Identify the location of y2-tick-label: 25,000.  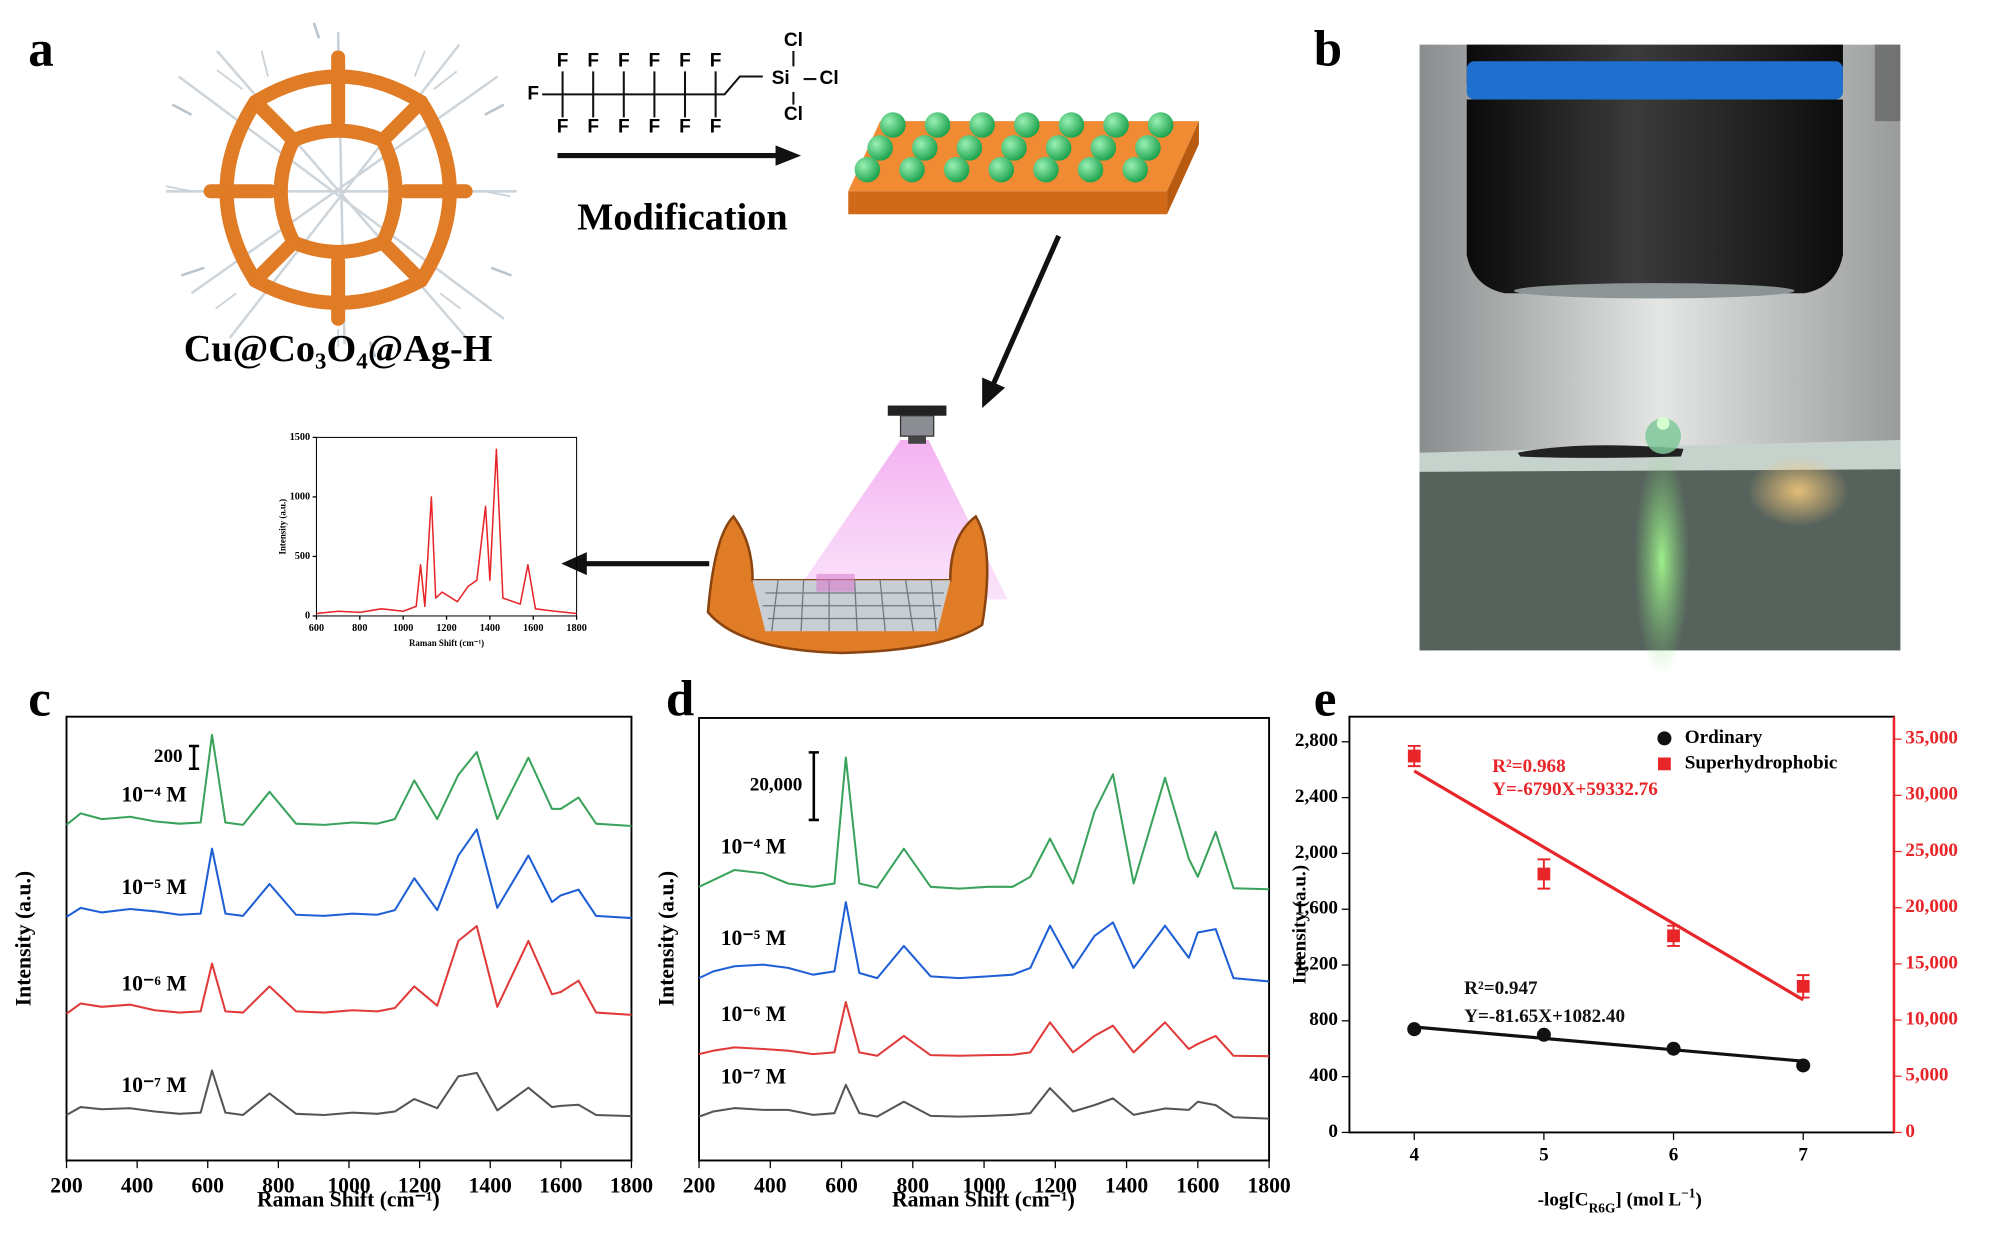
(1931, 850).